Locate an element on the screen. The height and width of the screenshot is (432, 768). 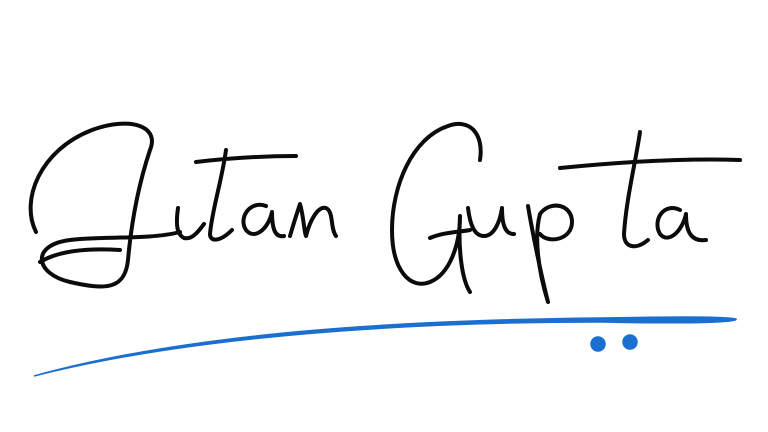
signature-underline is located at coordinates (385, 346).